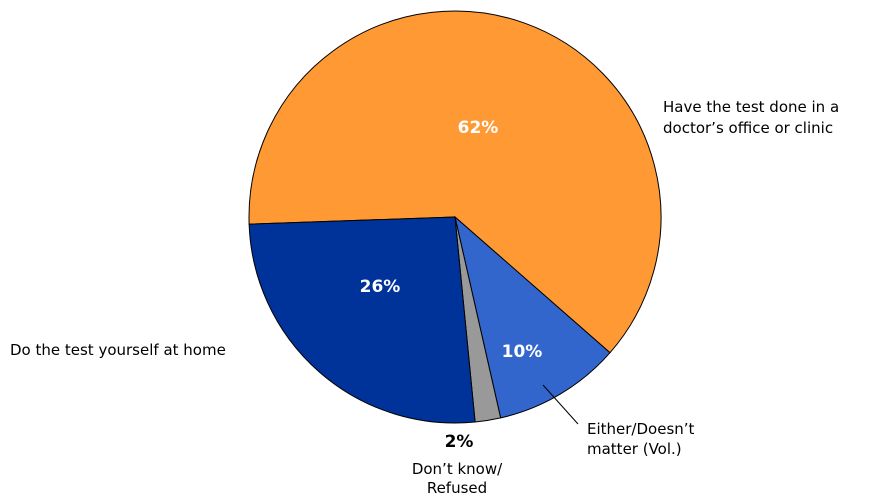  I want to click on value-label-either-doesnt-matter: 10%, so click(522, 352).